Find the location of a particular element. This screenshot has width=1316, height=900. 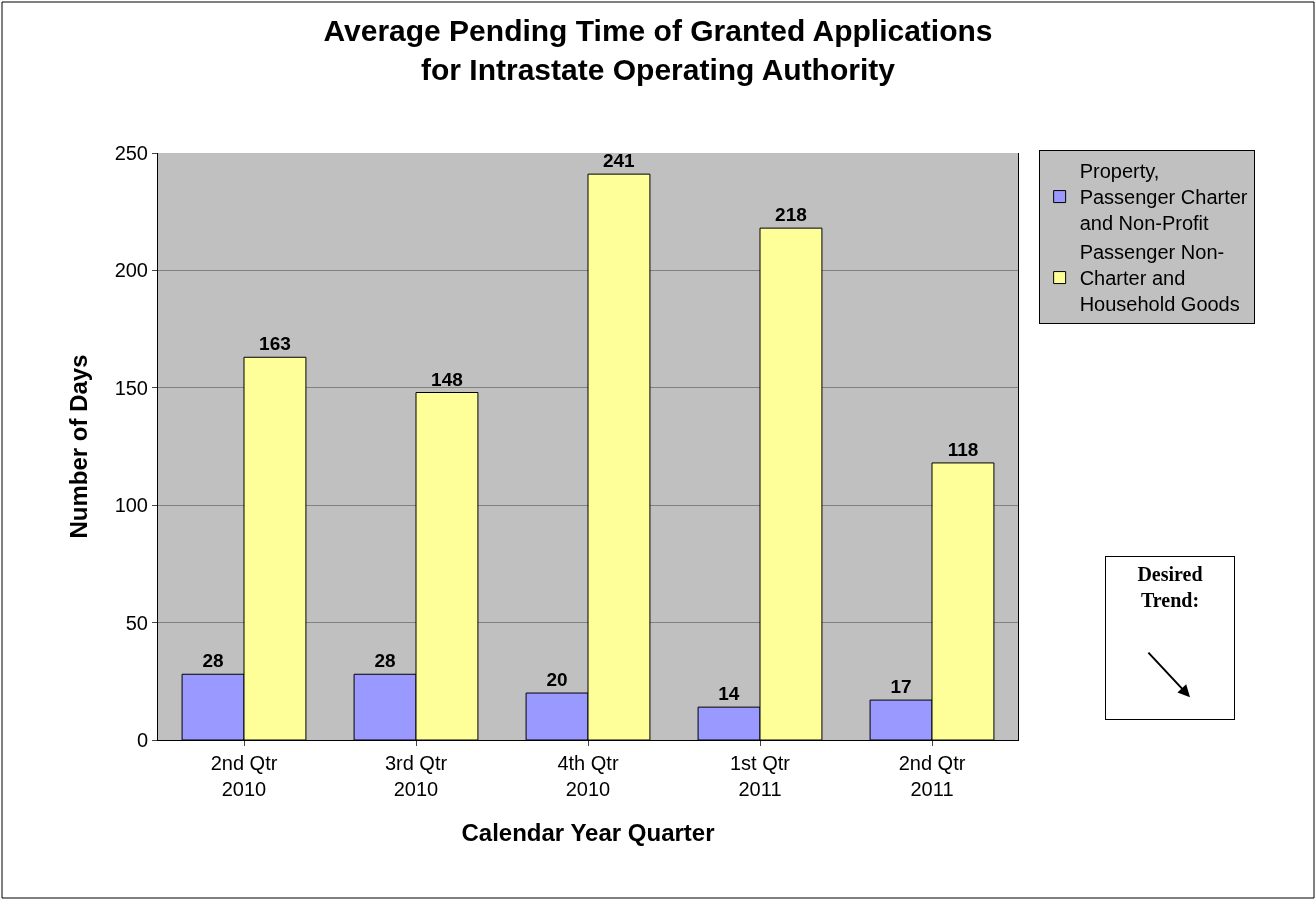

legend-label: Property, Passenger Charter and Non-Profit is located at coordinates (1163, 197).